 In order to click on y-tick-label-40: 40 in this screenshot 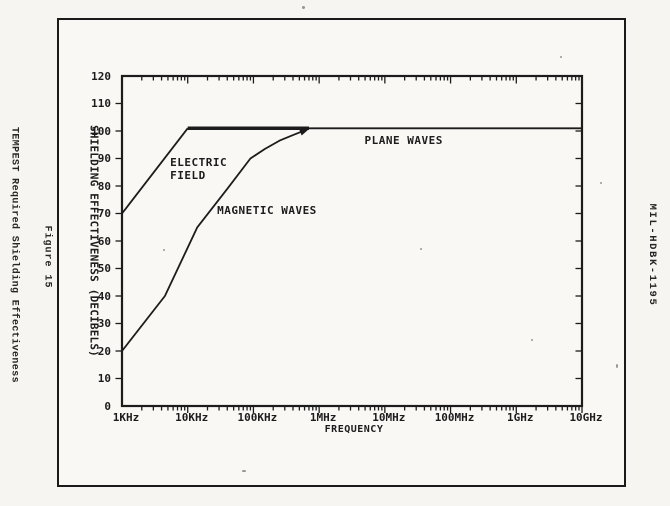, I will do `click(104, 296)`.